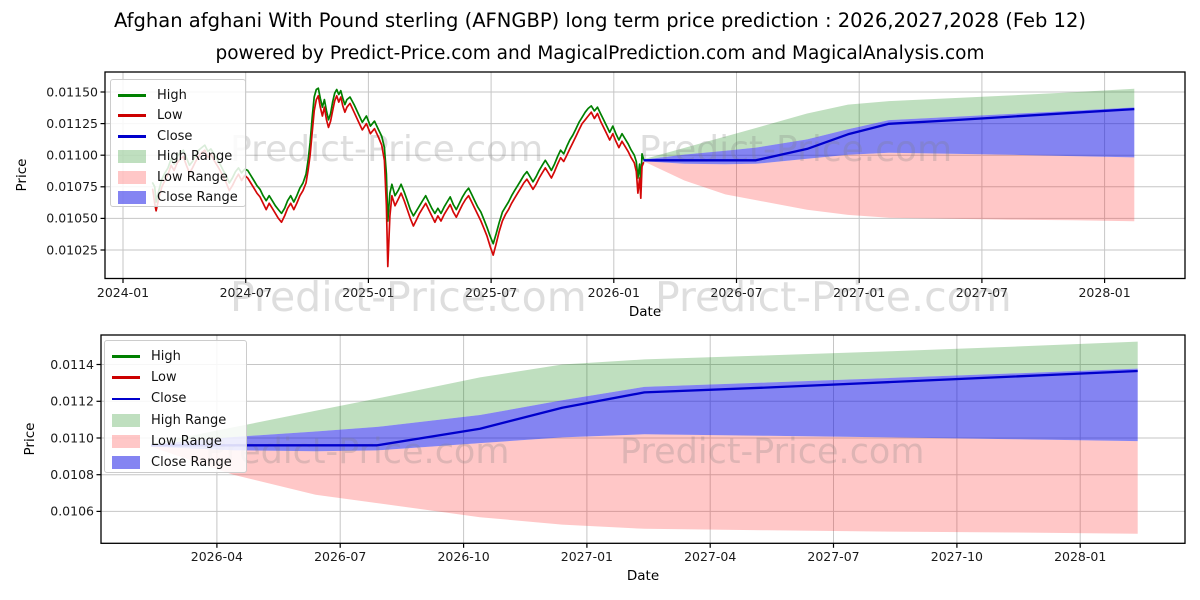 This screenshot has height=600, width=1200. What do you see at coordinates (564, 452) in the screenshot?
I see `bottom-chart-watermark: Predict-Price.com Predict-Price.com` at bounding box center [564, 452].